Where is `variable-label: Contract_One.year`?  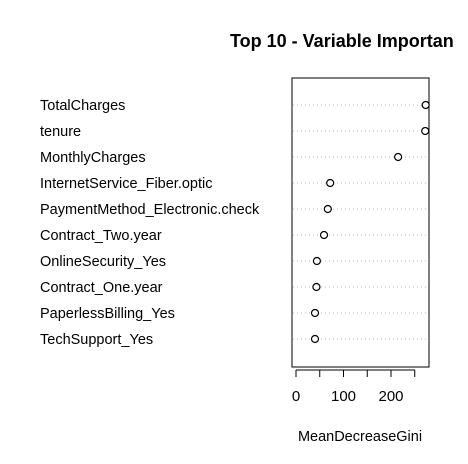 variable-label: Contract_One.year is located at coordinates (101, 288).